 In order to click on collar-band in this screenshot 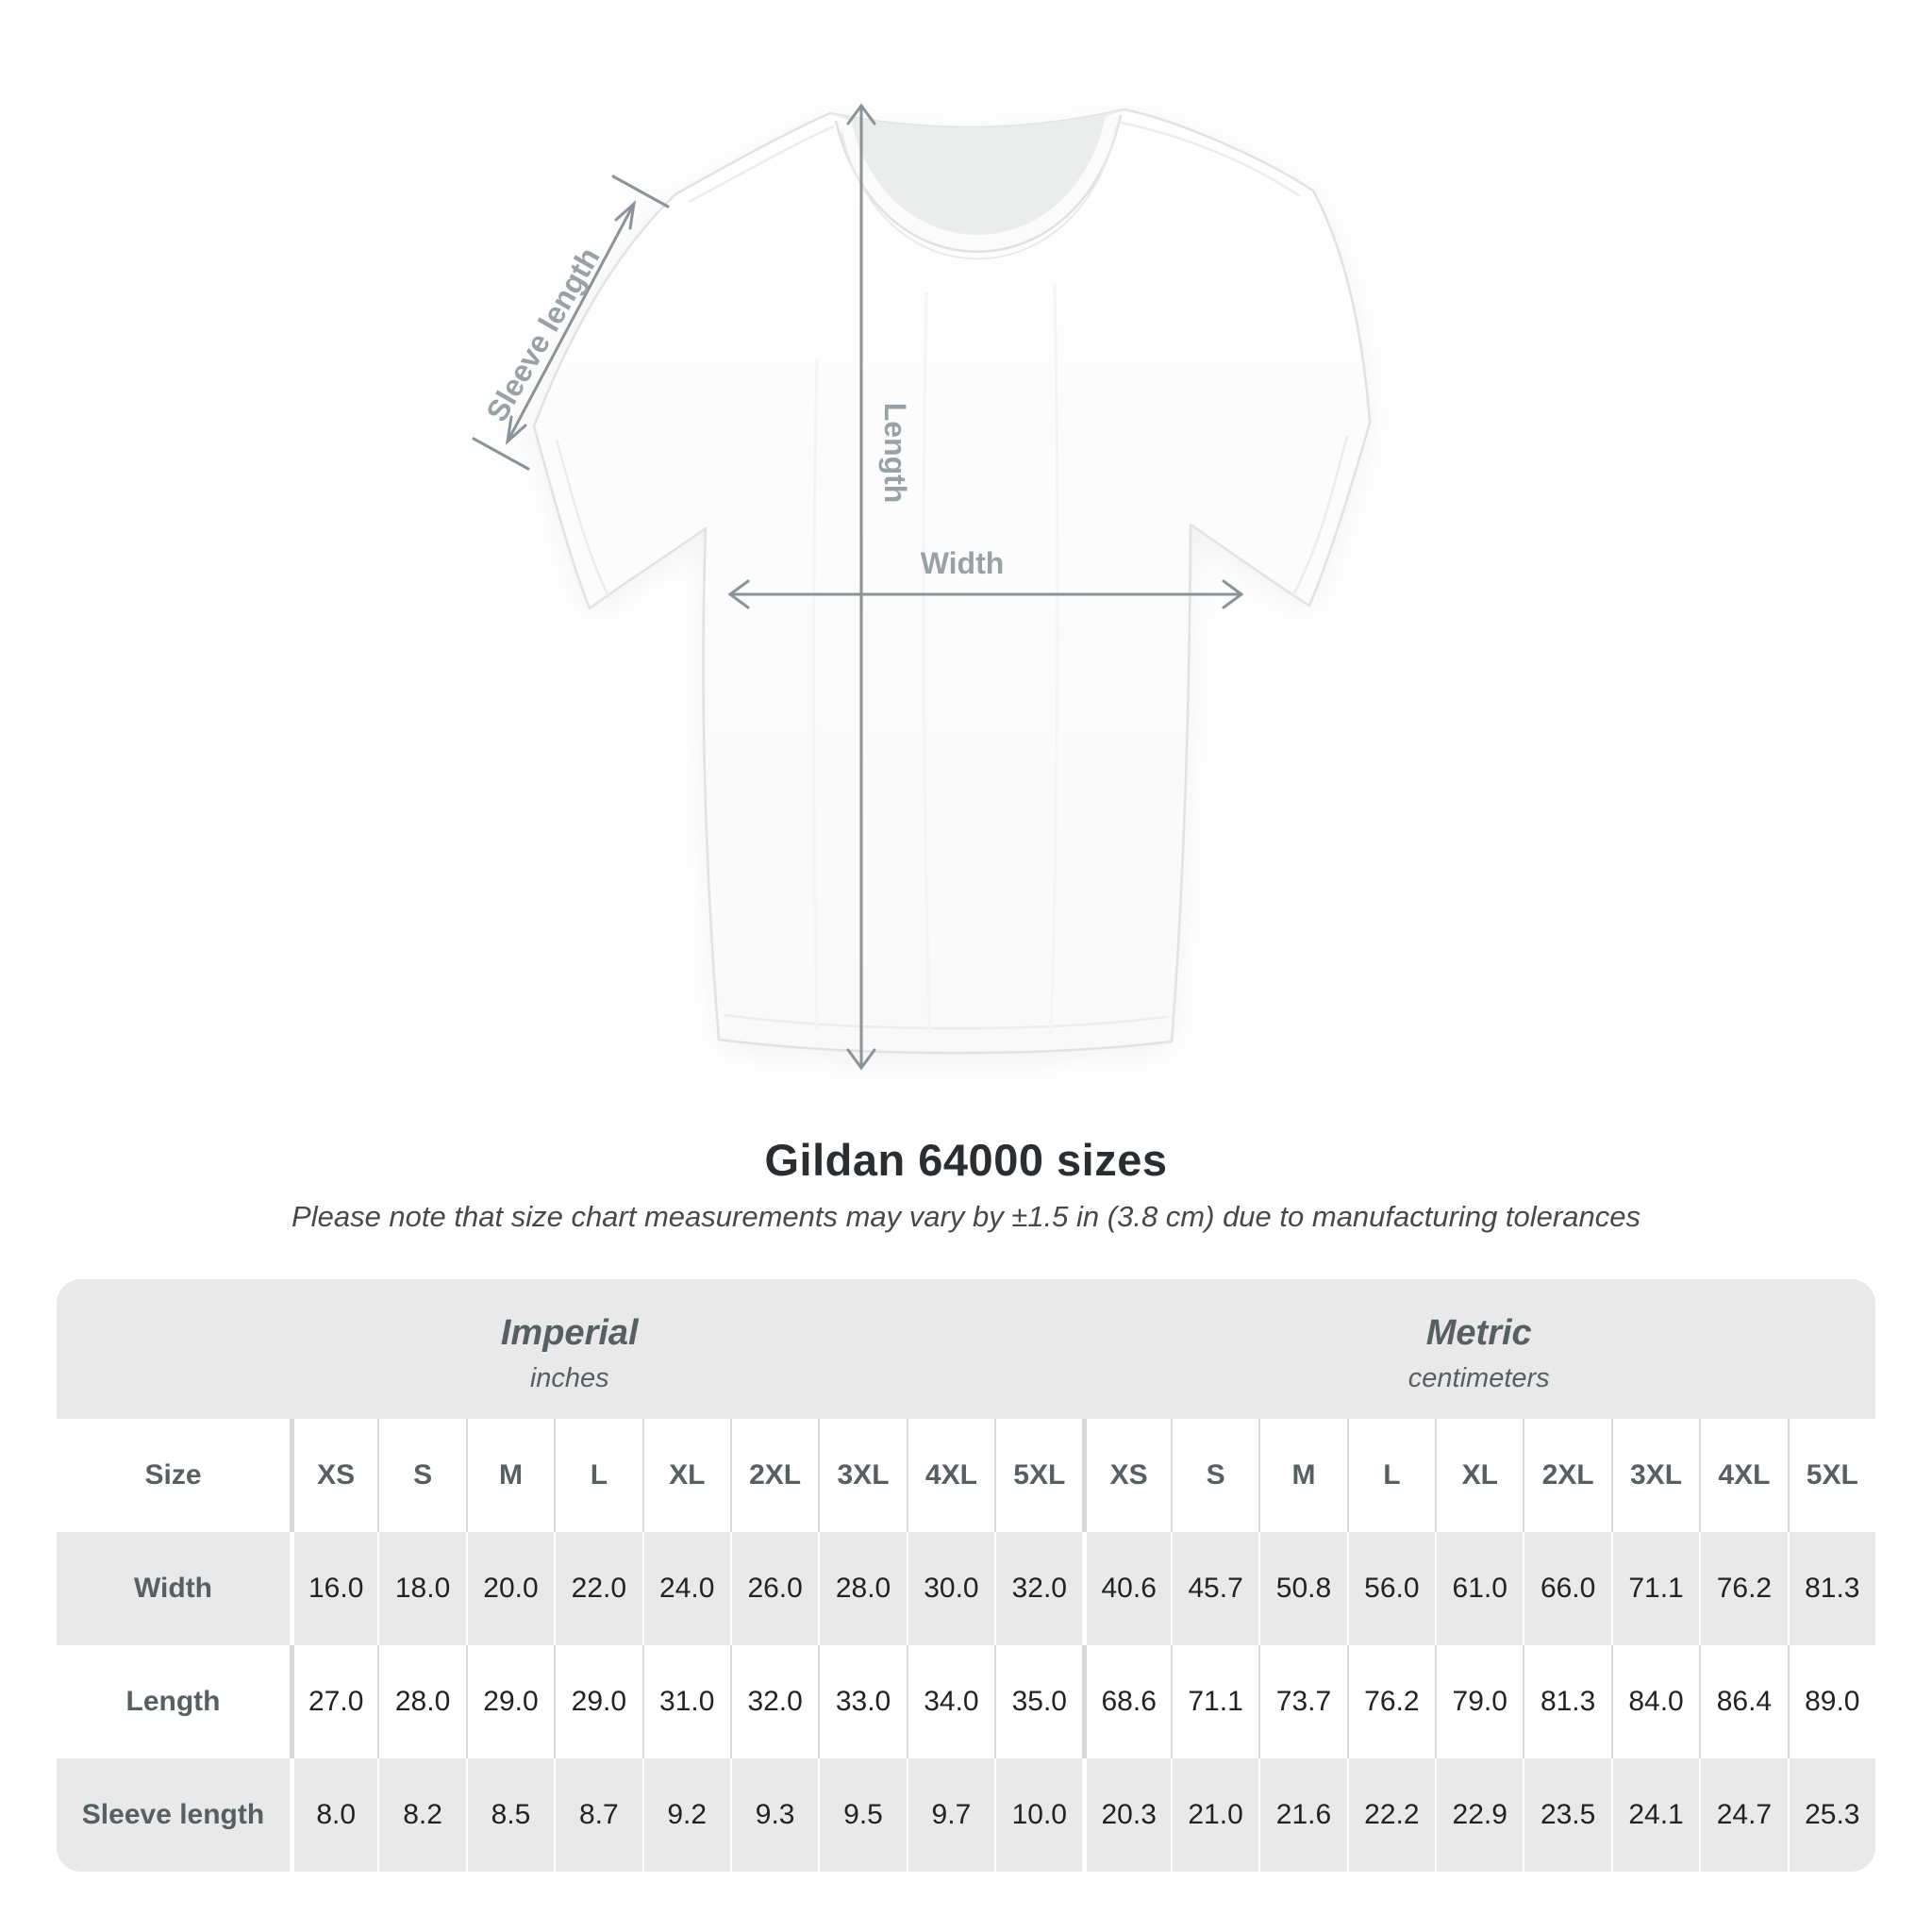, I will do `click(979, 183)`.